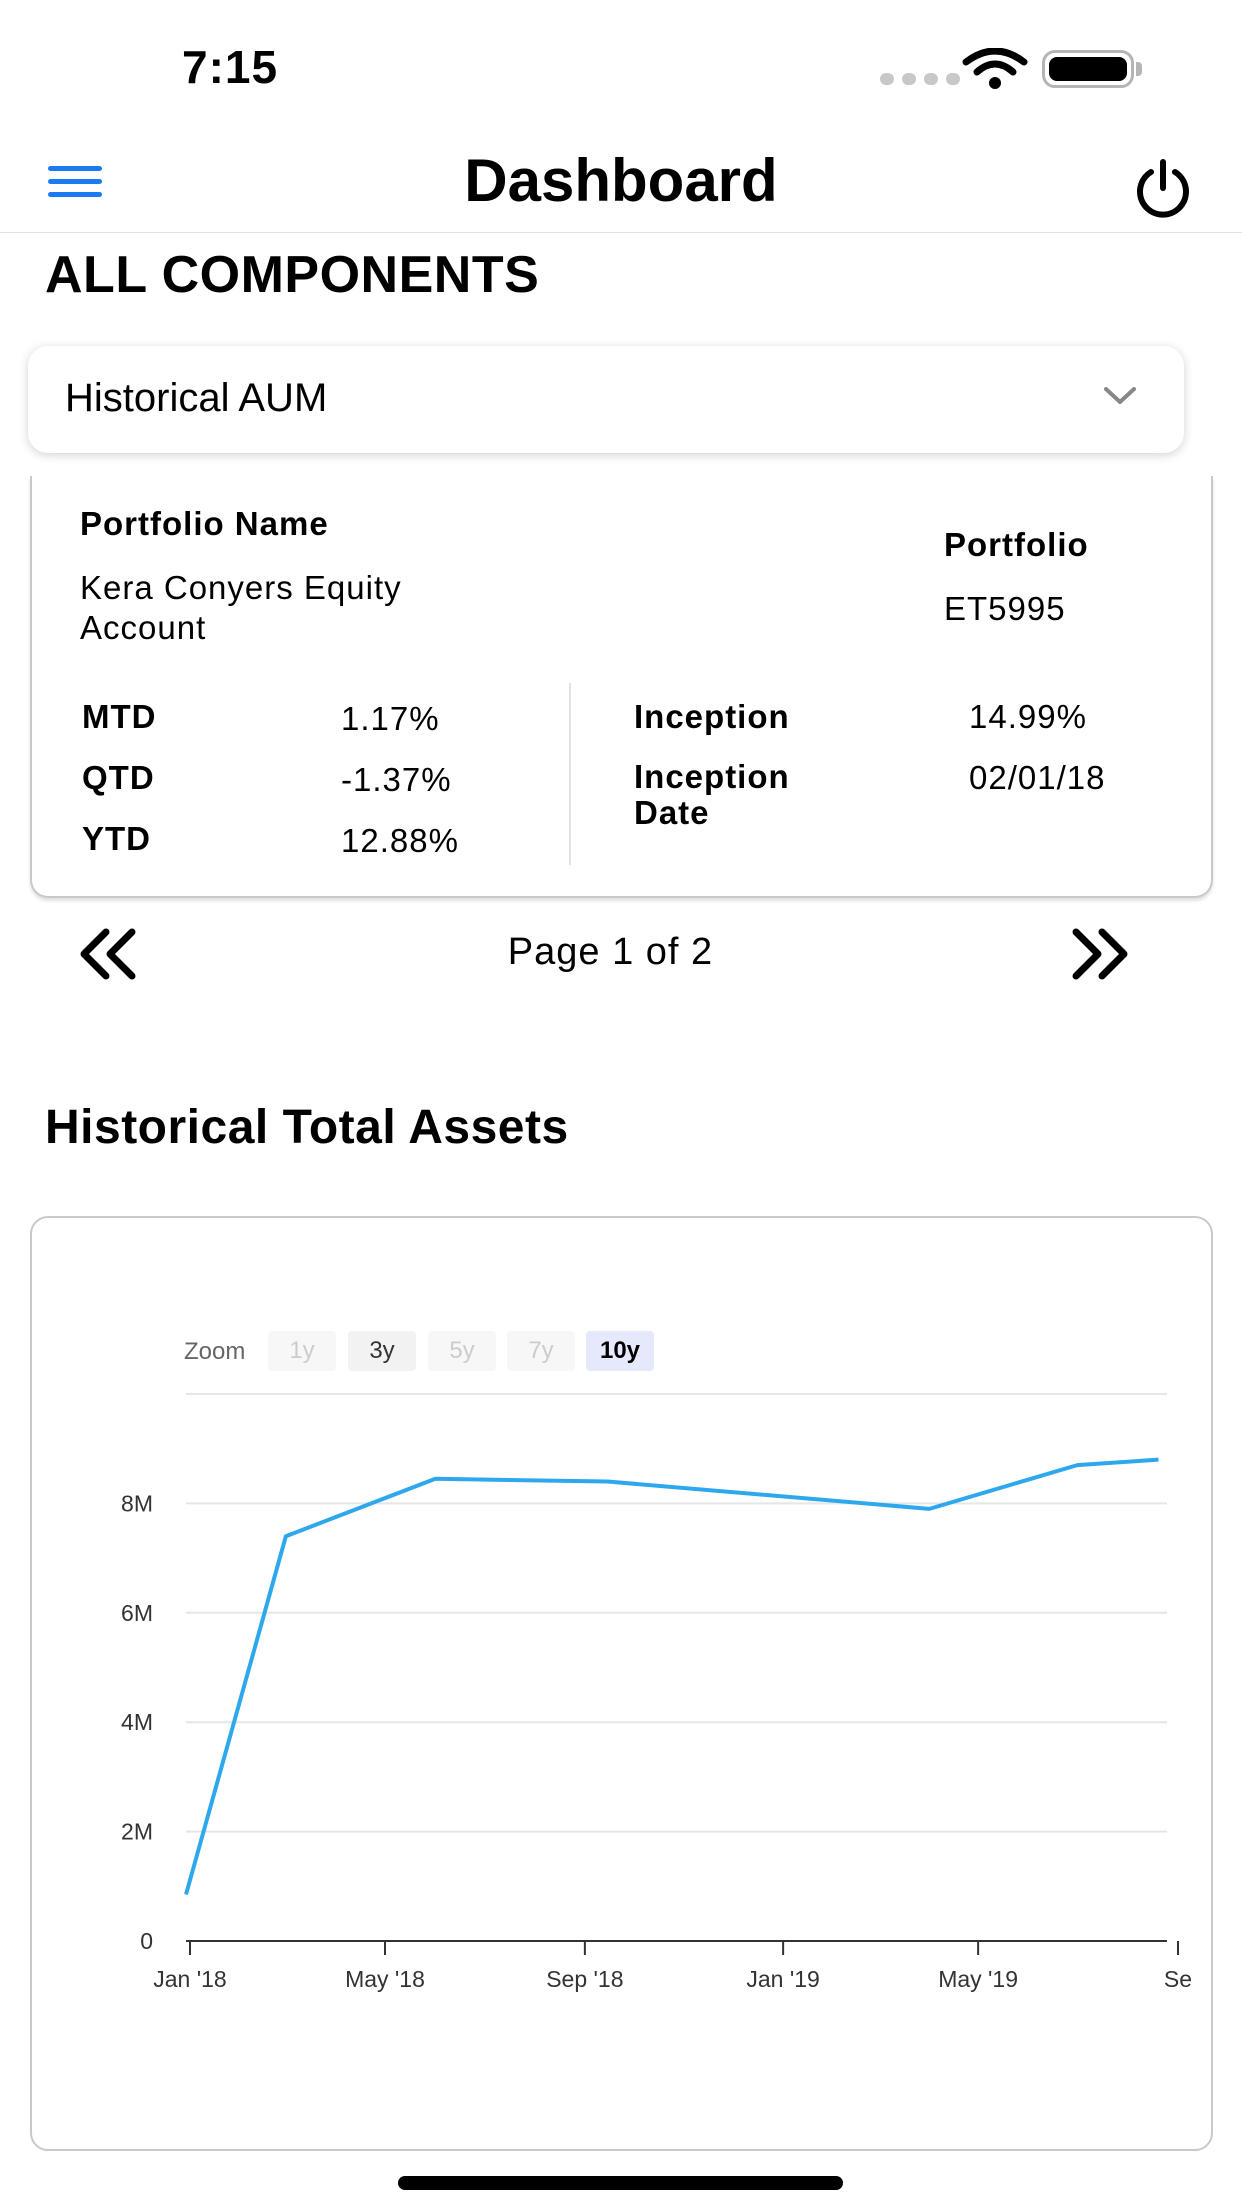  I want to click on portfolio-label: Portfolio, so click(1016, 544).